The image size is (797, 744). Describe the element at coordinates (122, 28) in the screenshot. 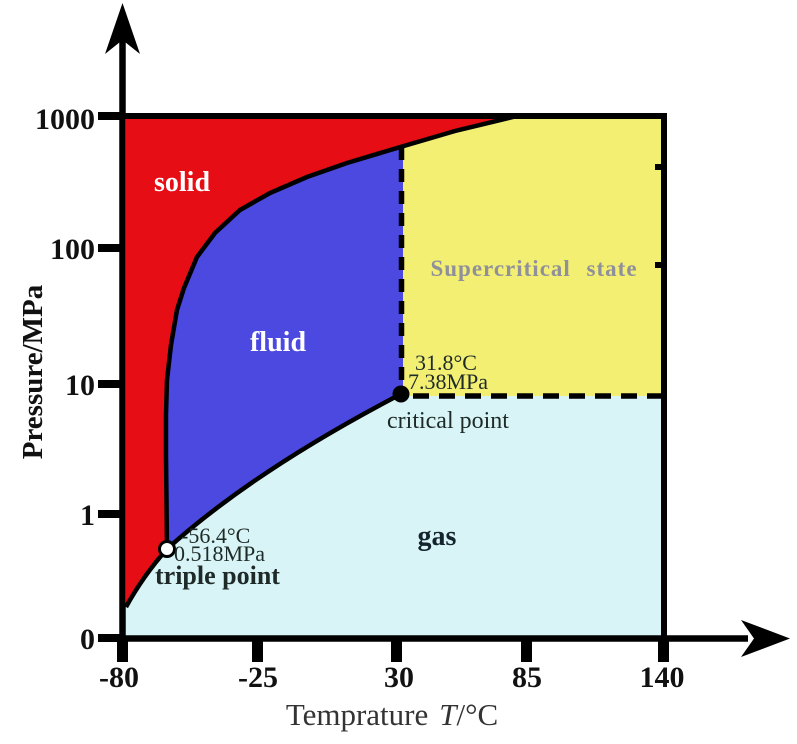

I see `y-axis-arrow-icon` at that location.